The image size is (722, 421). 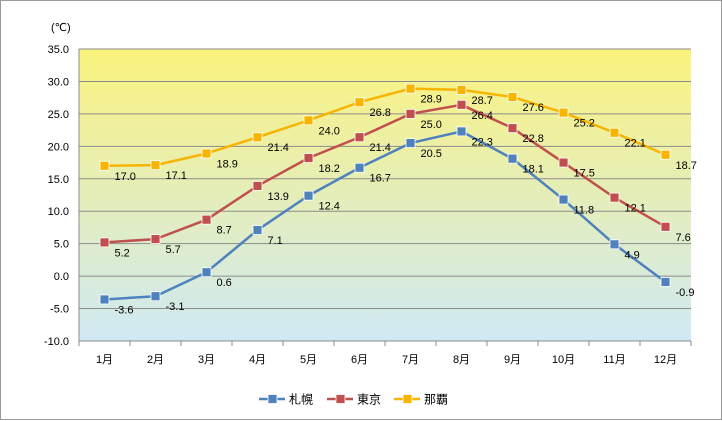 What do you see at coordinates (614, 360) in the screenshot?
I see `x-tick-label: 11月` at bounding box center [614, 360].